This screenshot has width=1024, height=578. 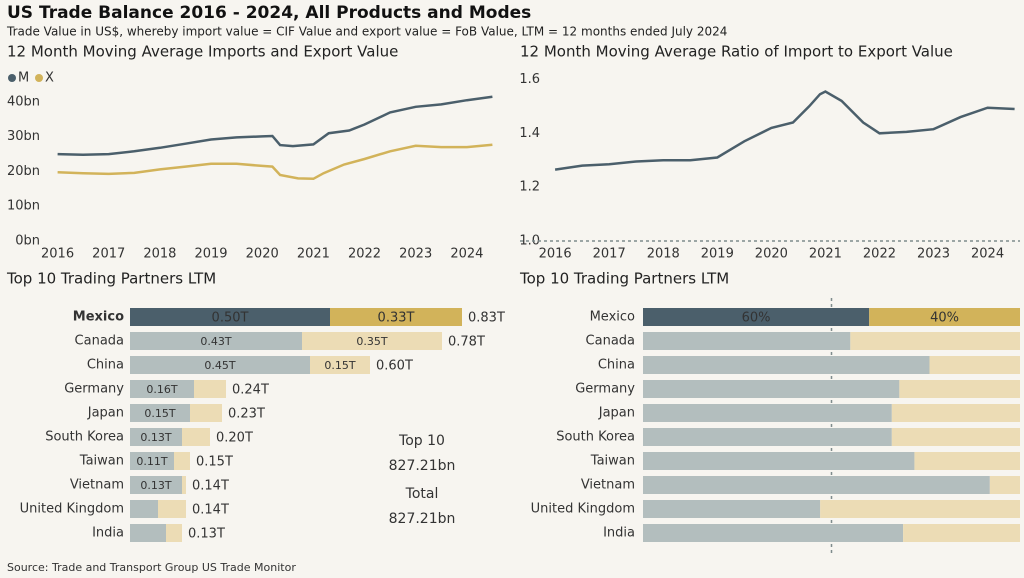 I want to click on bar-total-label: 0.60T, so click(x=394, y=366).